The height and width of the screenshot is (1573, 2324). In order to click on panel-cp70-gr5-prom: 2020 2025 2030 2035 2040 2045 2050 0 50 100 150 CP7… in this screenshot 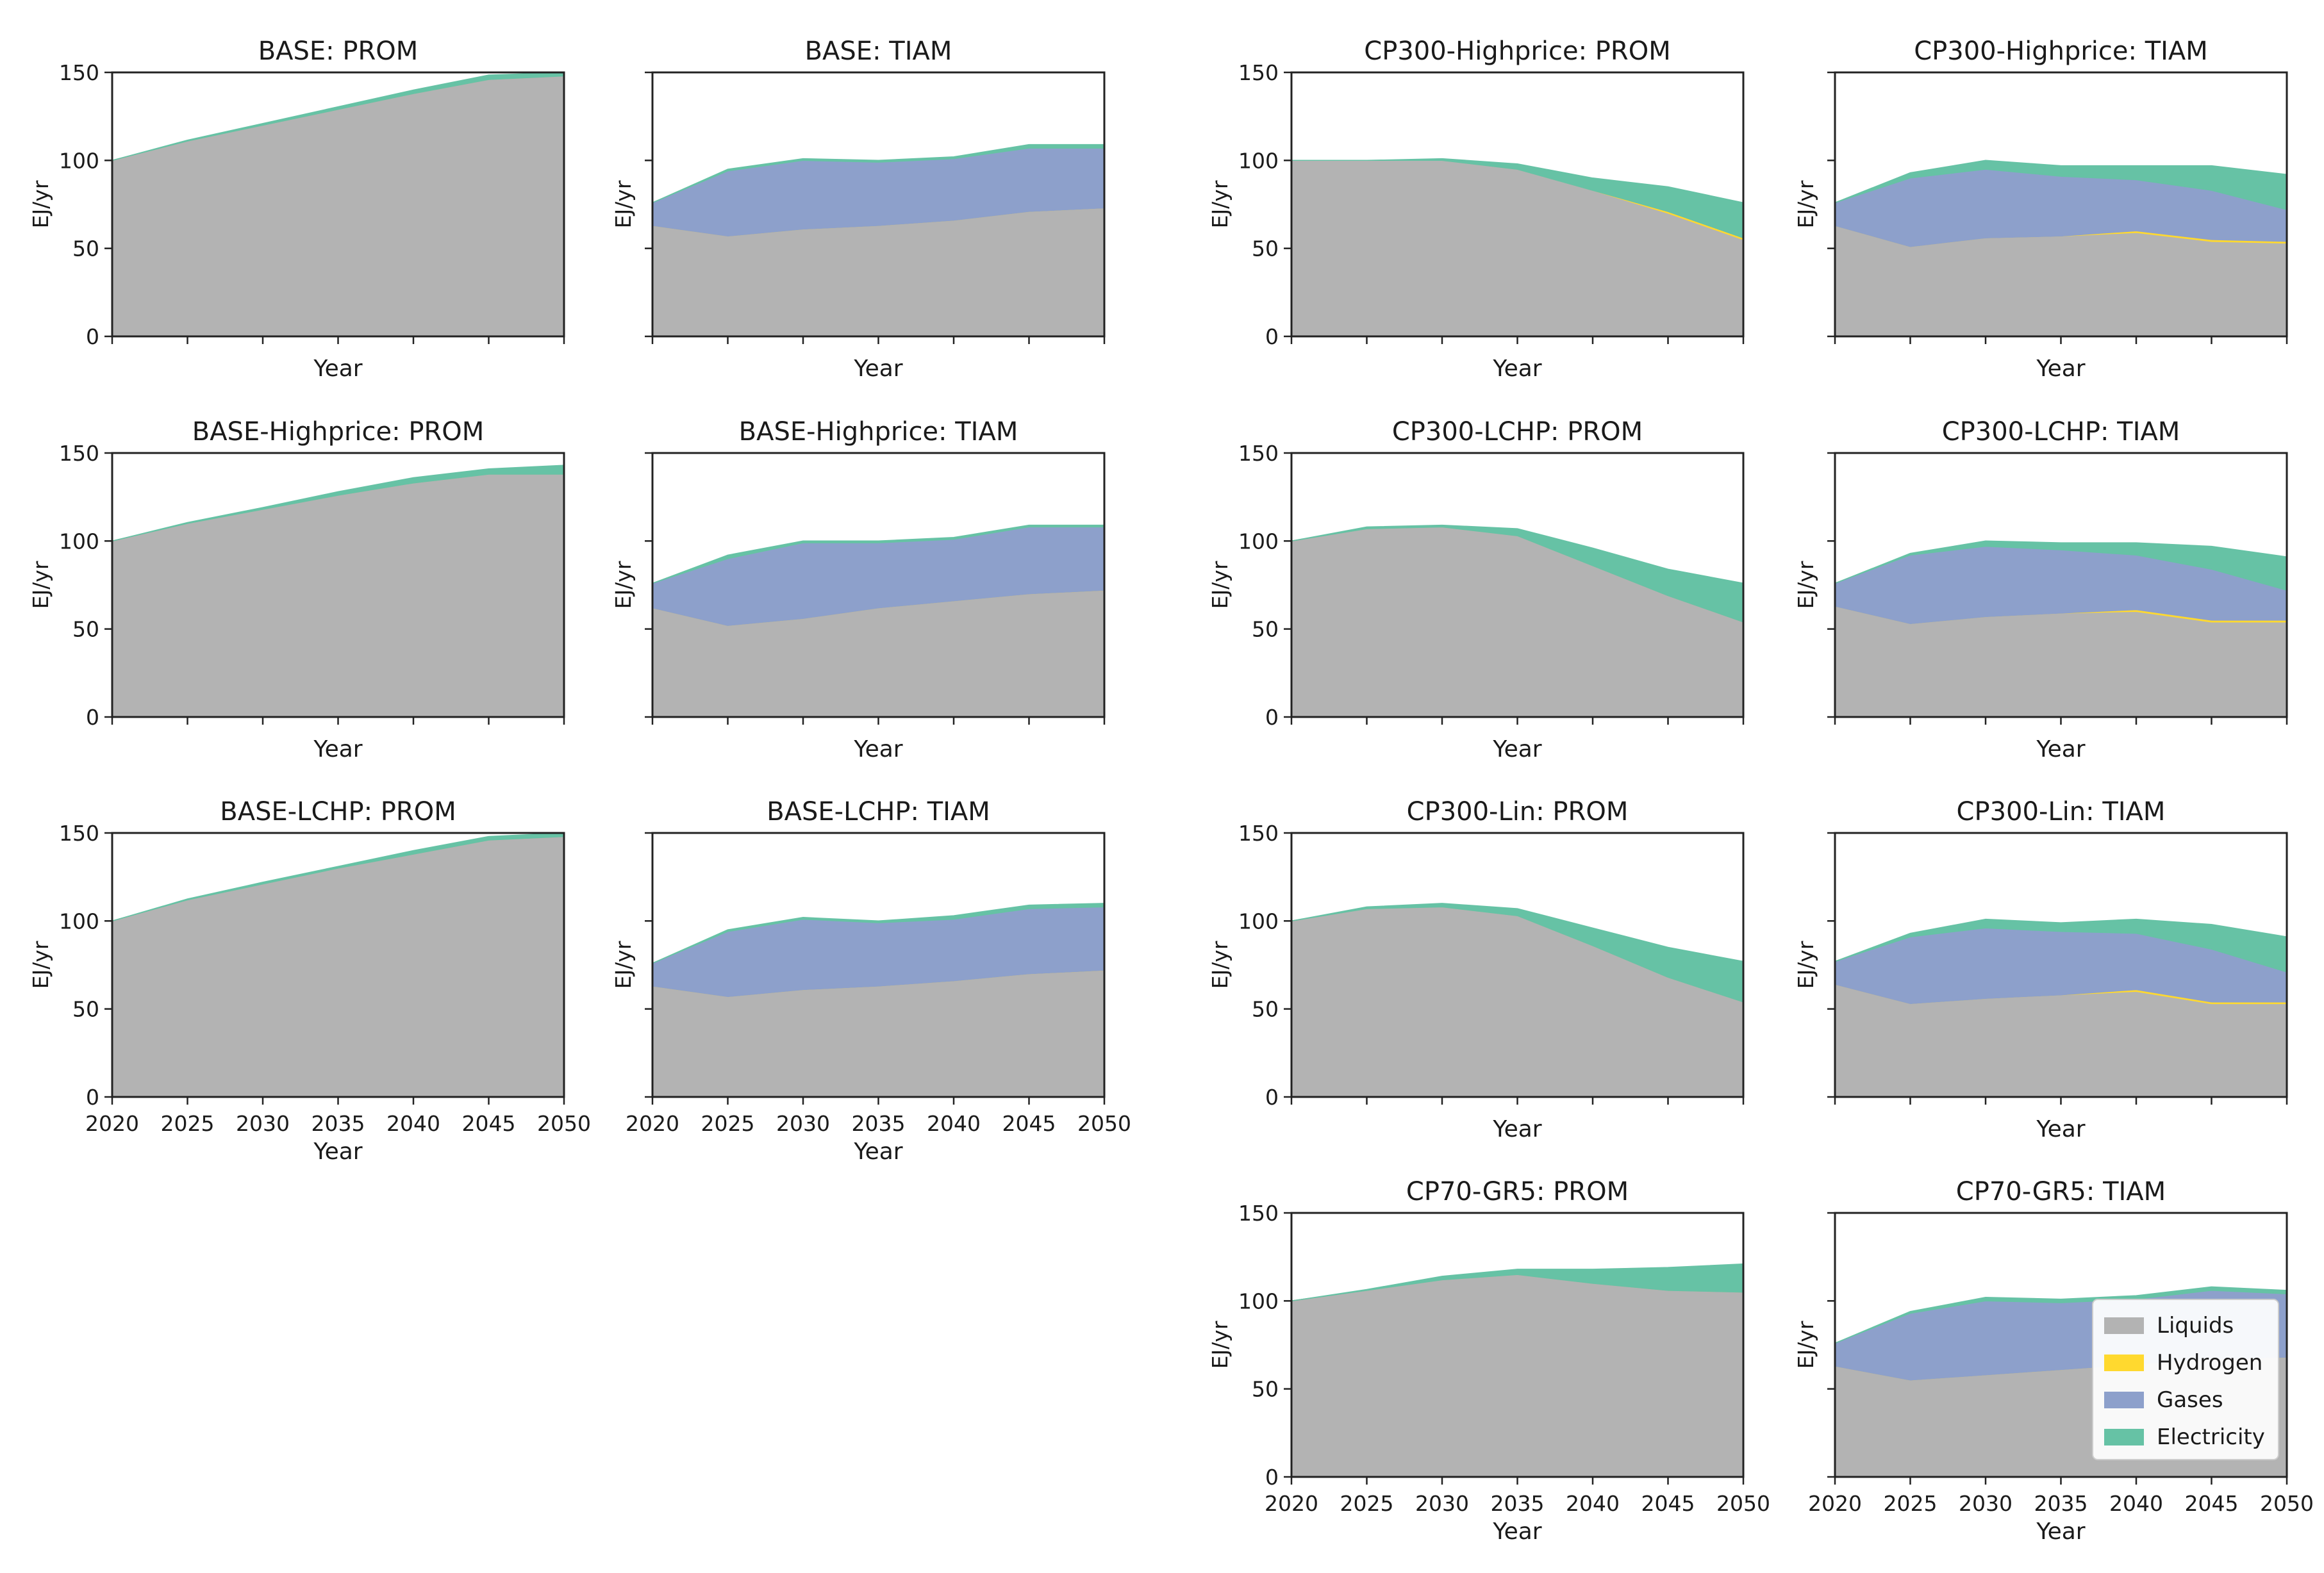, I will do `click(1489, 1361)`.